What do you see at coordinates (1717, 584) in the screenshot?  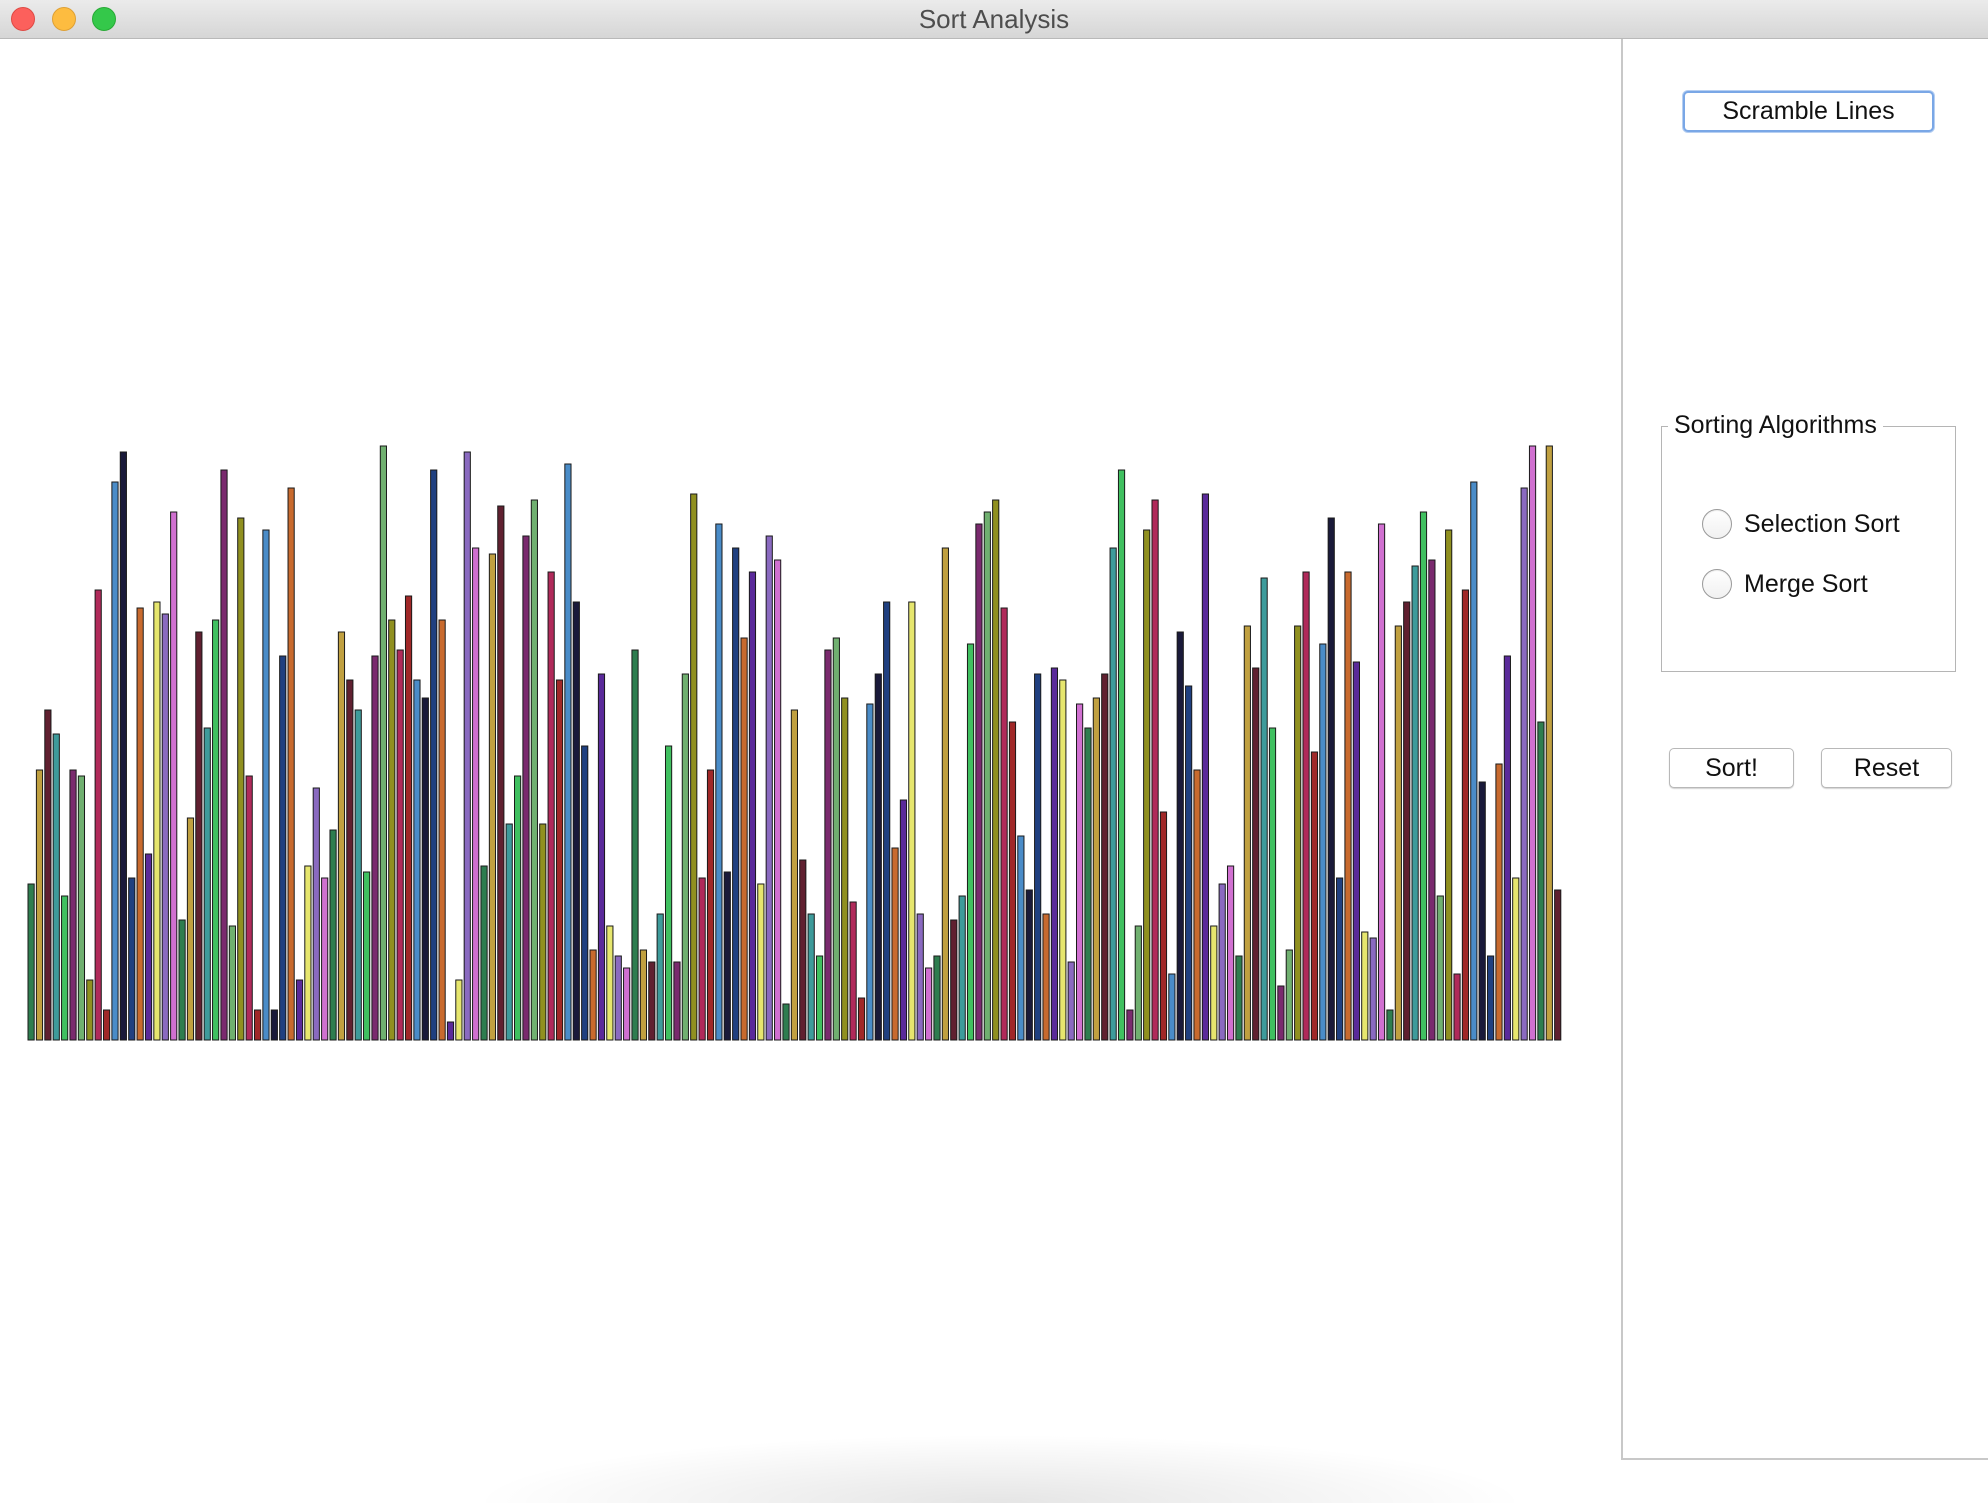 I see `merge-sort-radio` at bounding box center [1717, 584].